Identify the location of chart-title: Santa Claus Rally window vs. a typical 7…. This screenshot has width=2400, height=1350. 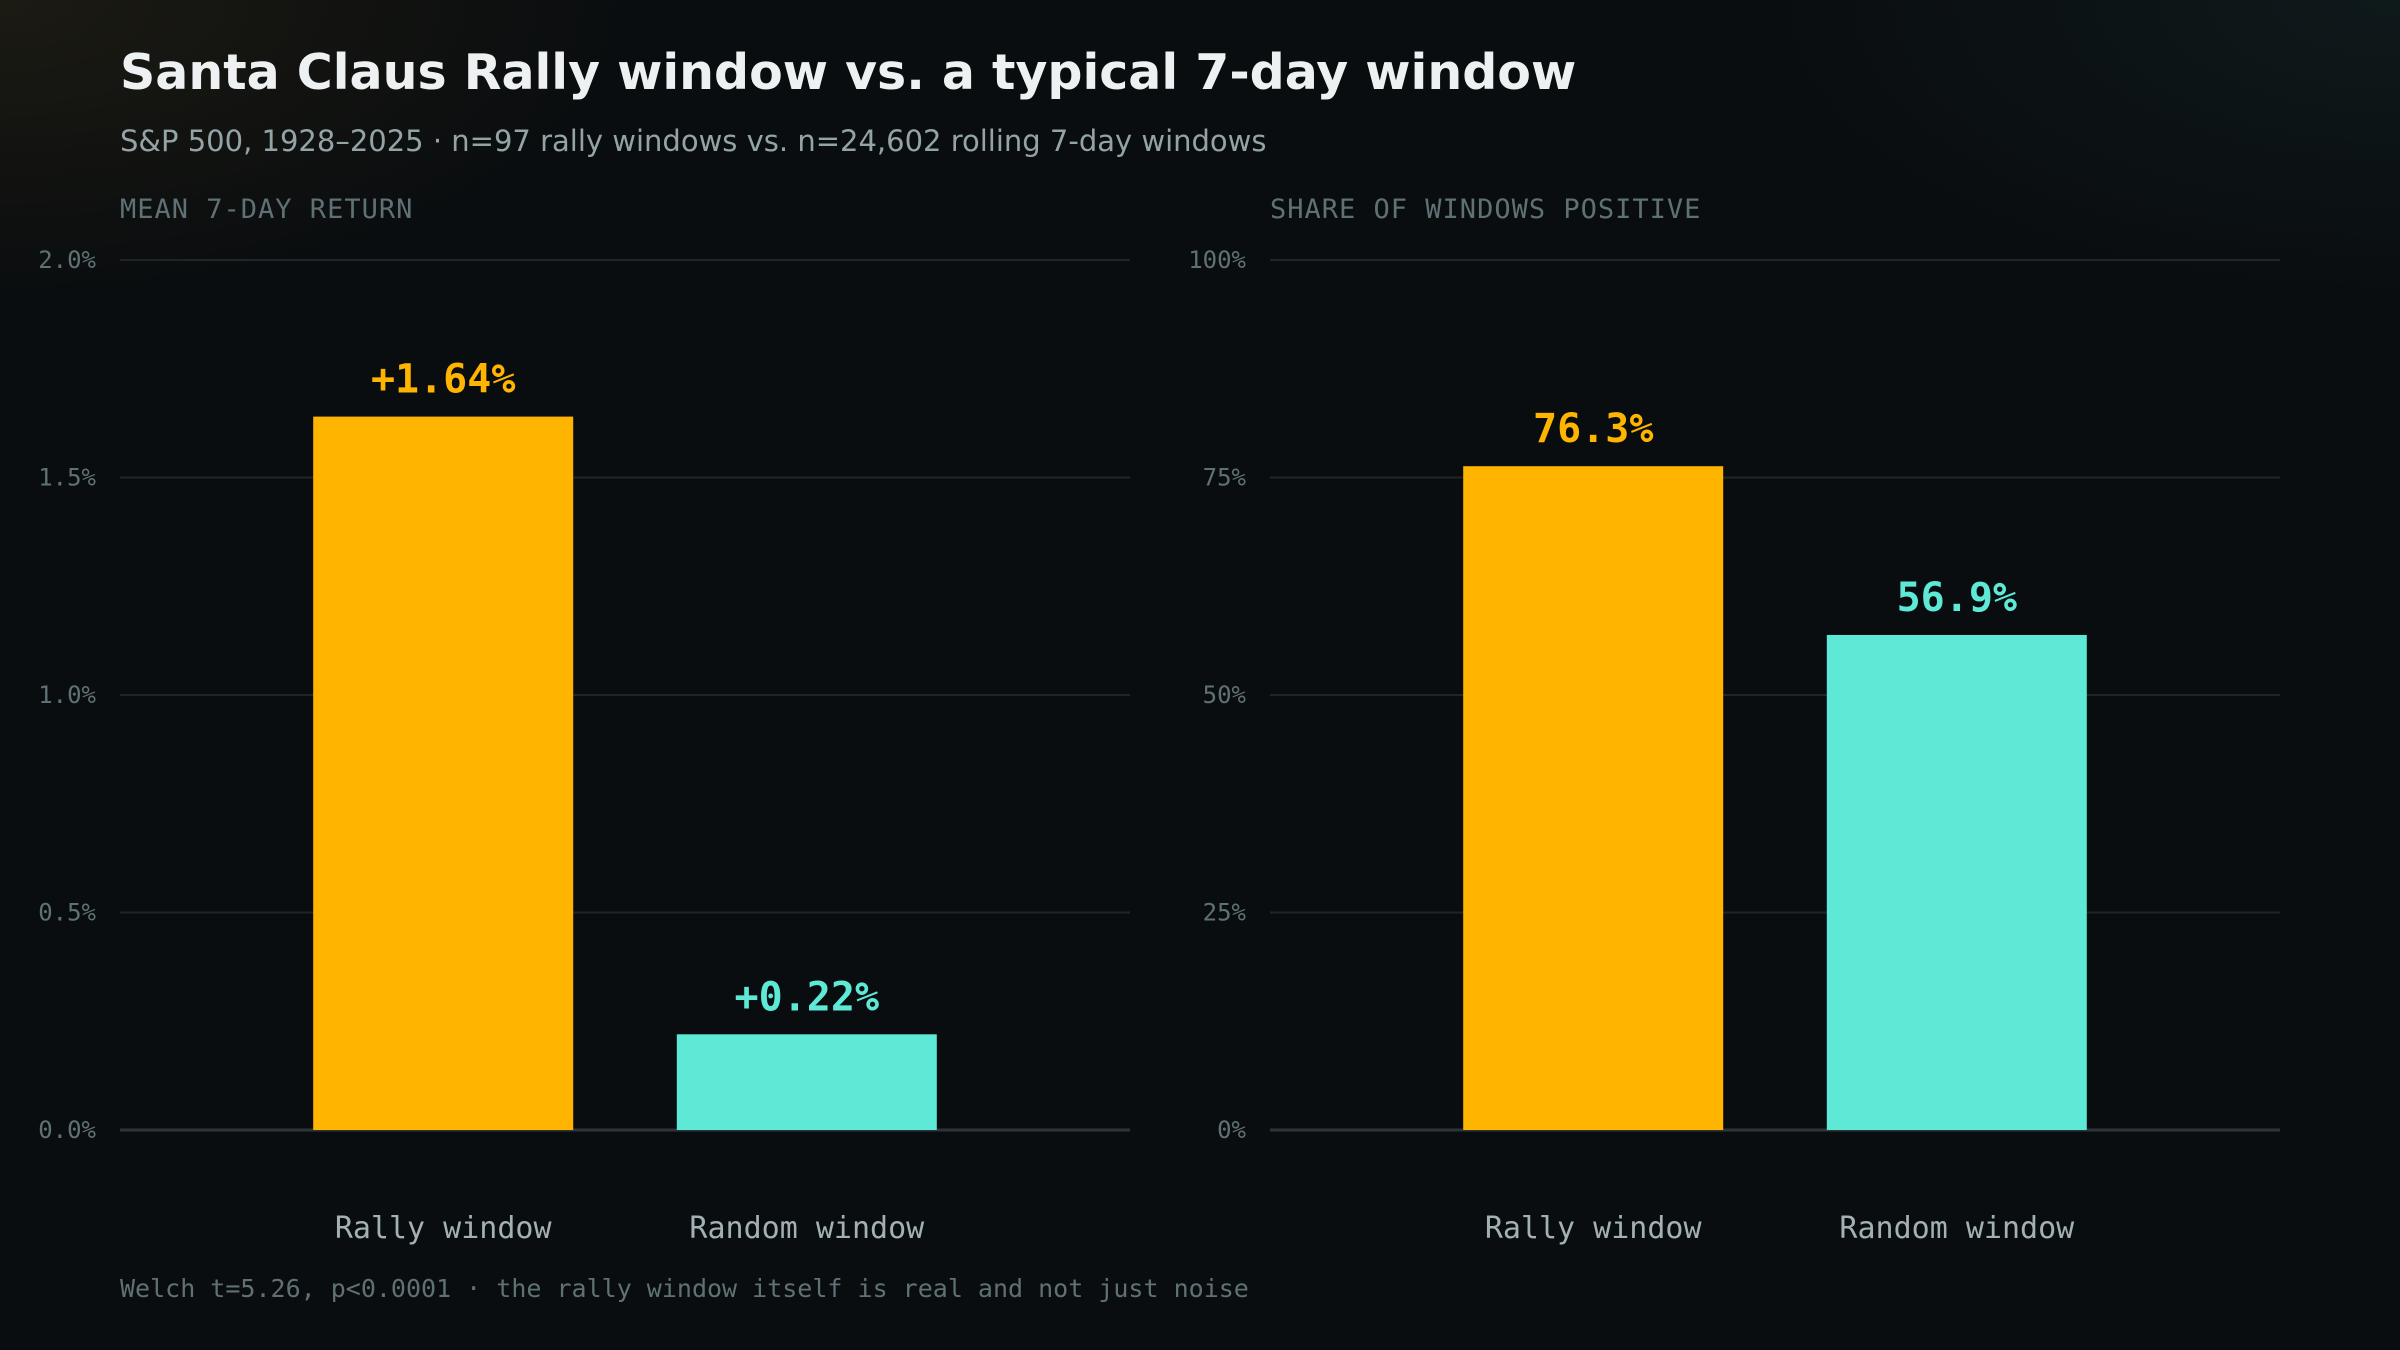
(848, 72).